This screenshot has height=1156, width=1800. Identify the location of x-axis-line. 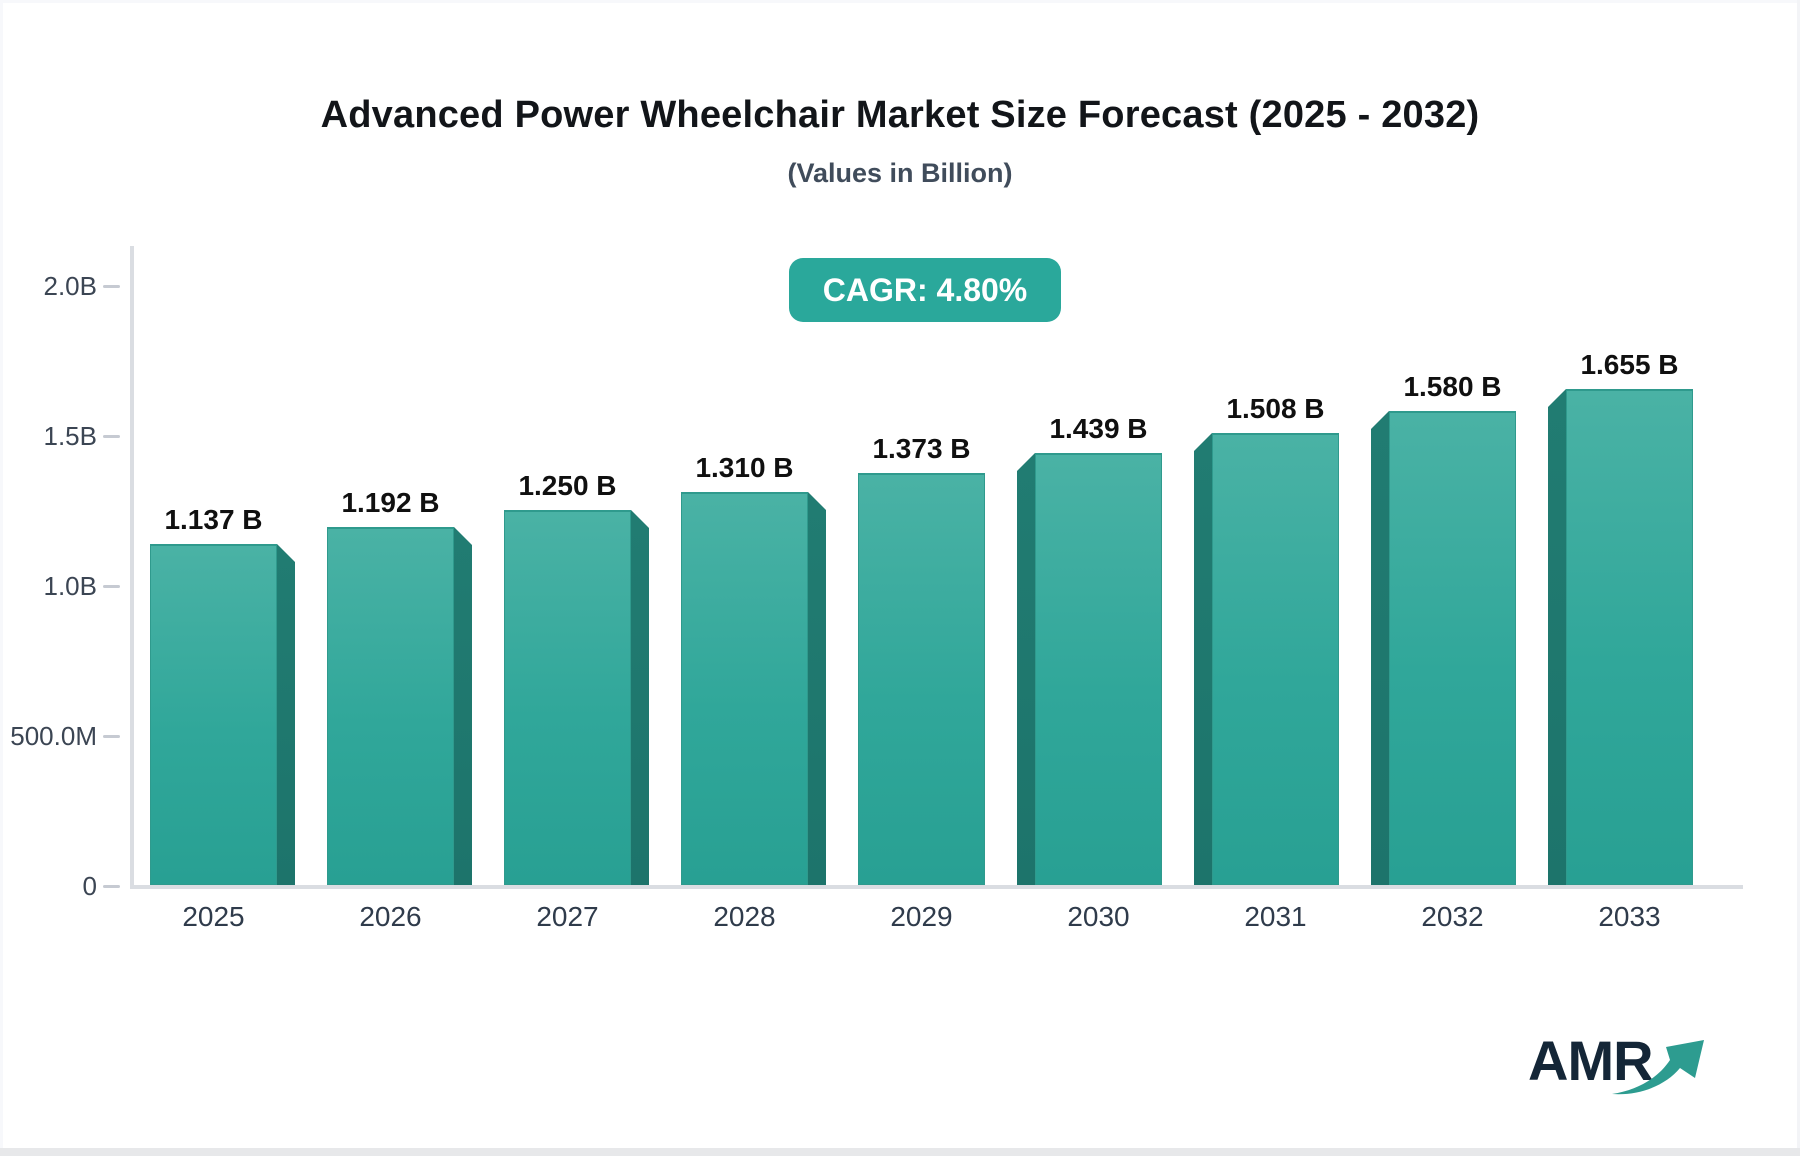
(936, 887).